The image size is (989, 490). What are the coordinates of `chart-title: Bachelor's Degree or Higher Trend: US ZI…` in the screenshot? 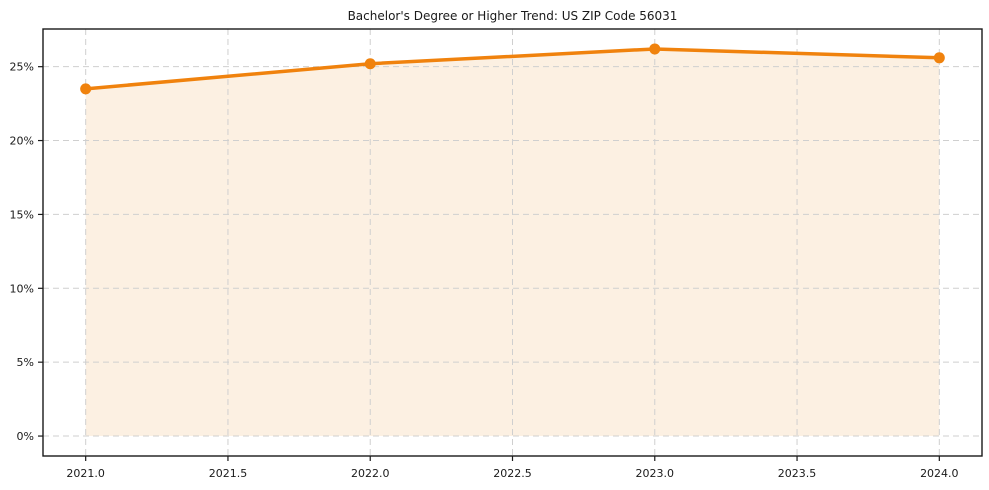 It's located at (512, 16).